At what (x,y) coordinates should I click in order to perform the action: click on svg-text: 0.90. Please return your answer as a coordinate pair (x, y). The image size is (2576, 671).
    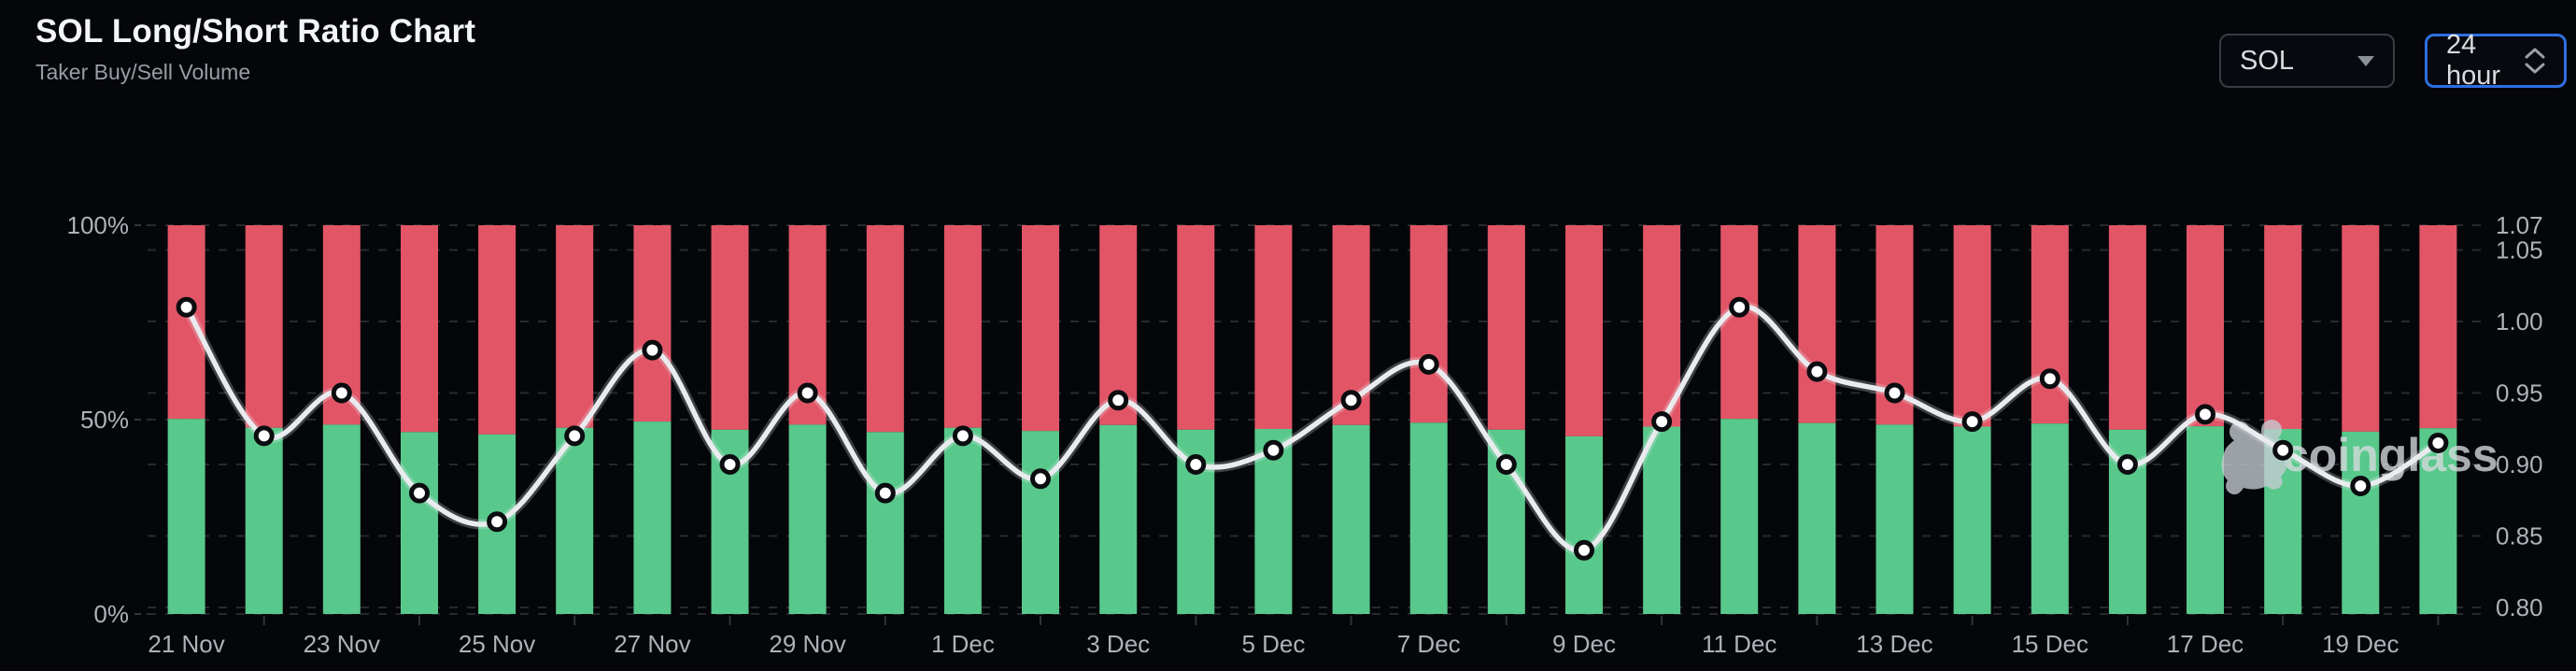
    Looking at the image, I should click on (2519, 464).